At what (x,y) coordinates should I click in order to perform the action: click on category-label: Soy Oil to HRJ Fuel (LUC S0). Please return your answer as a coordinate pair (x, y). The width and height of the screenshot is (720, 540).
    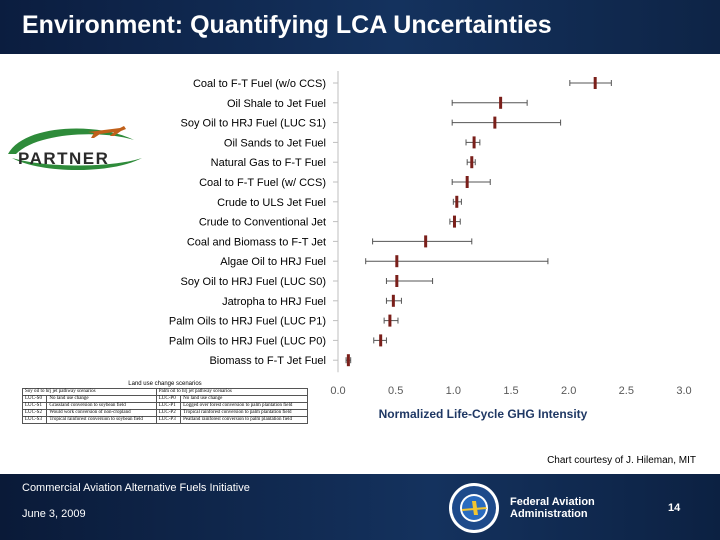
    Looking at the image, I should click on (253, 282).